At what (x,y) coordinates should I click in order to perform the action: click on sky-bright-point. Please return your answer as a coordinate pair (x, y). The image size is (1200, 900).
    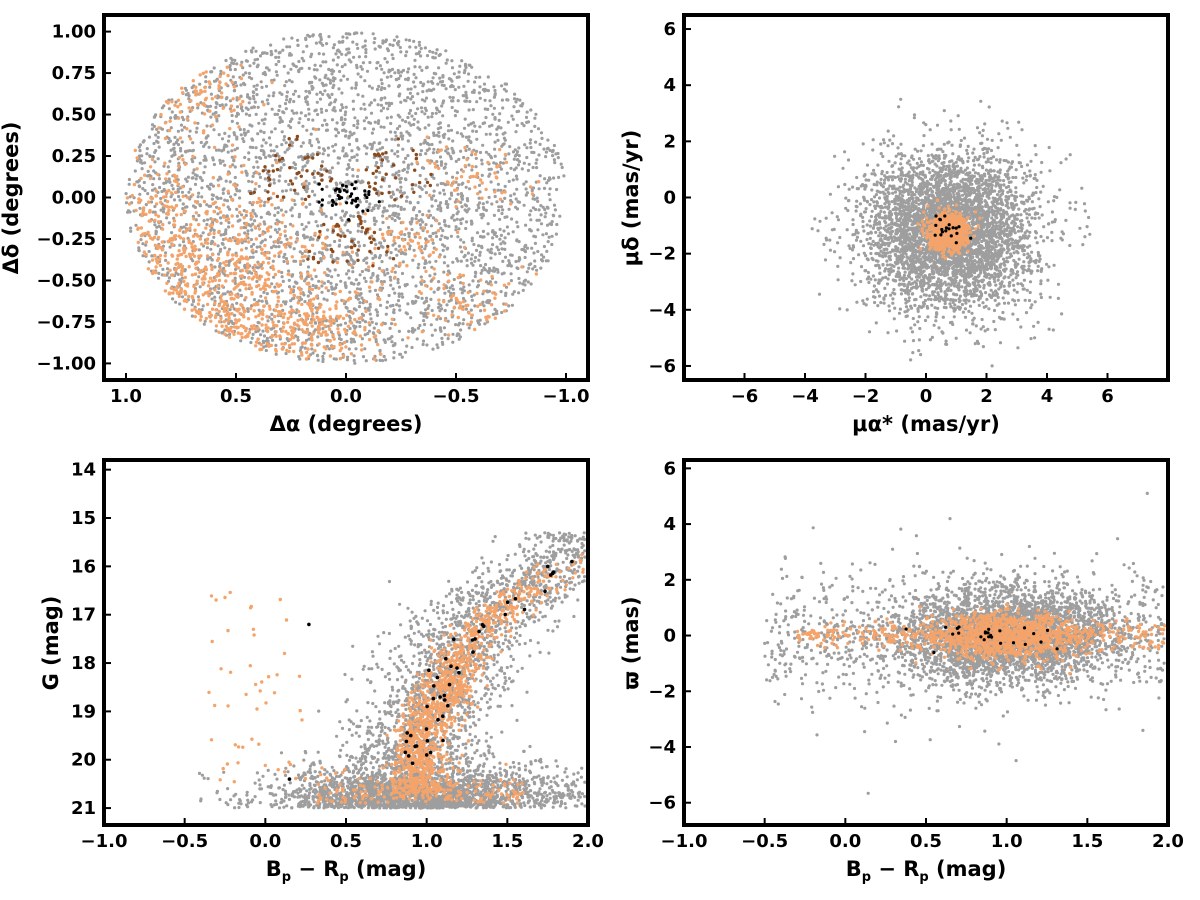
    Looking at the image, I should click on (356, 201).